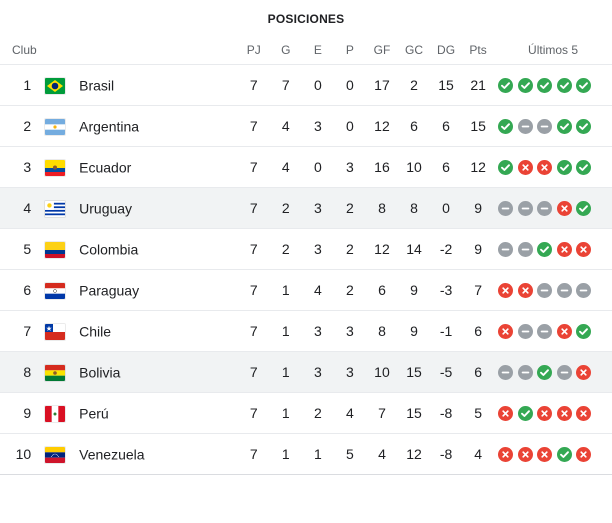 This screenshot has height=523, width=612. I want to click on stat-gf: 12, so click(381, 249).